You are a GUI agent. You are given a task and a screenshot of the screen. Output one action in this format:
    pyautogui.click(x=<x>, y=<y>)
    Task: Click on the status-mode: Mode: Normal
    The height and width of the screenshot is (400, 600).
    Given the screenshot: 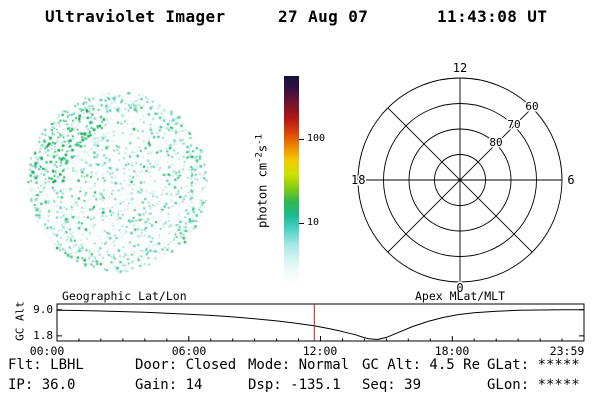 What is the action you would take?
    pyautogui.click(x=299, y=365)
    